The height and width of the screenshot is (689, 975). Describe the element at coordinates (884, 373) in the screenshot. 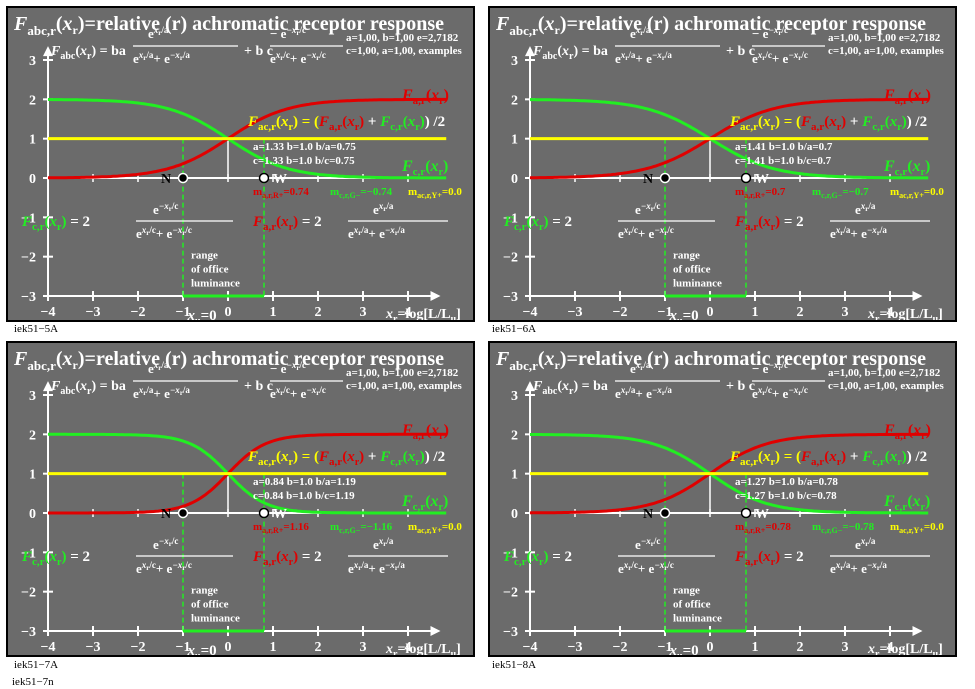

I see `params-line1: a=1,00, b=1,00 e=2,7182` at that location.